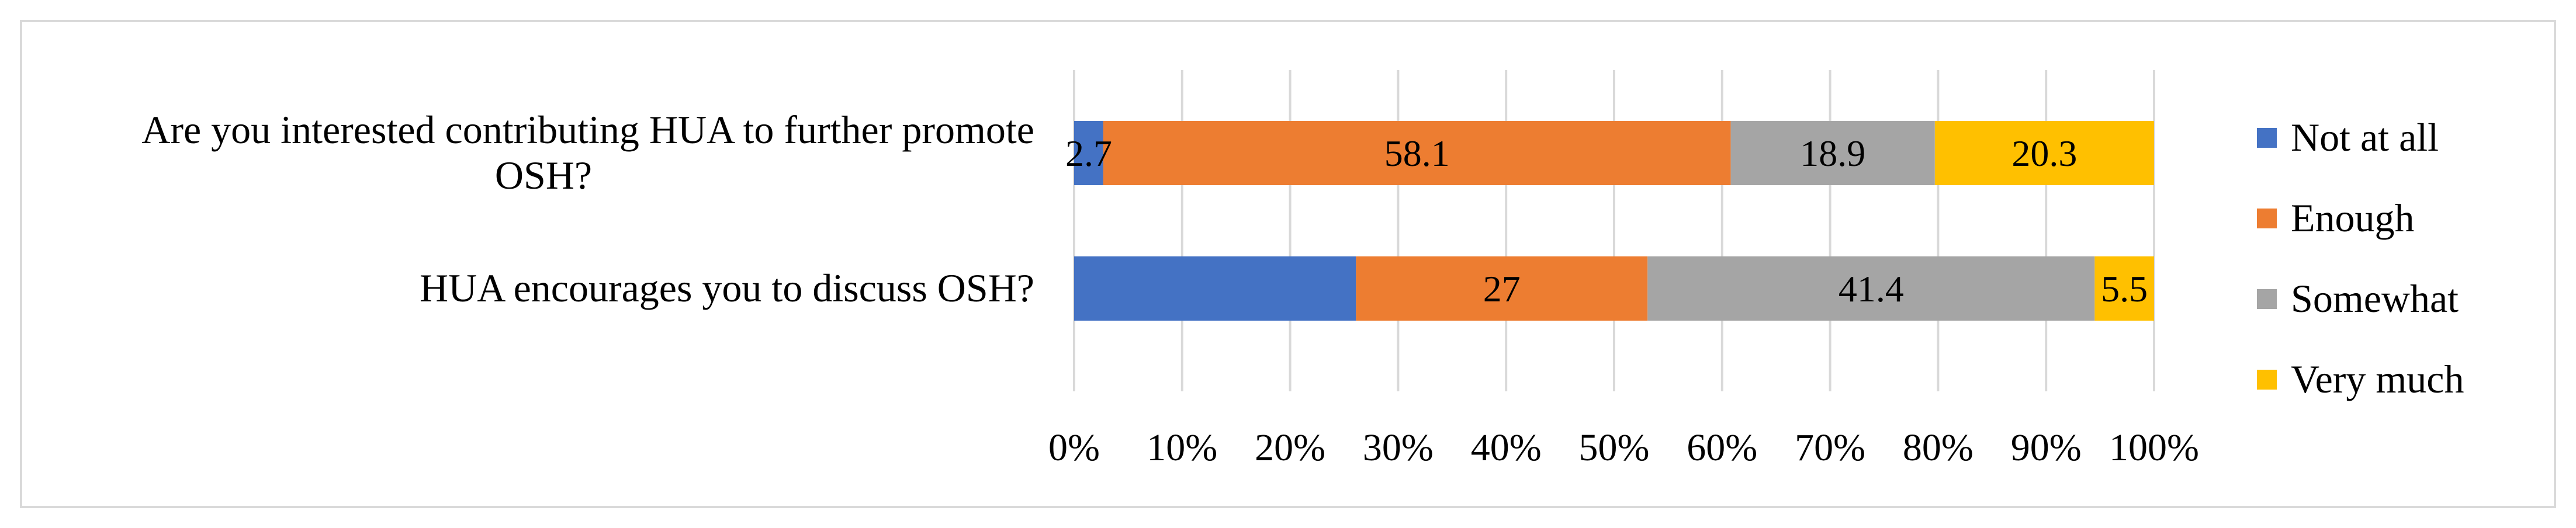  I want to click on data-label: 20.3, so click(2044, 153).